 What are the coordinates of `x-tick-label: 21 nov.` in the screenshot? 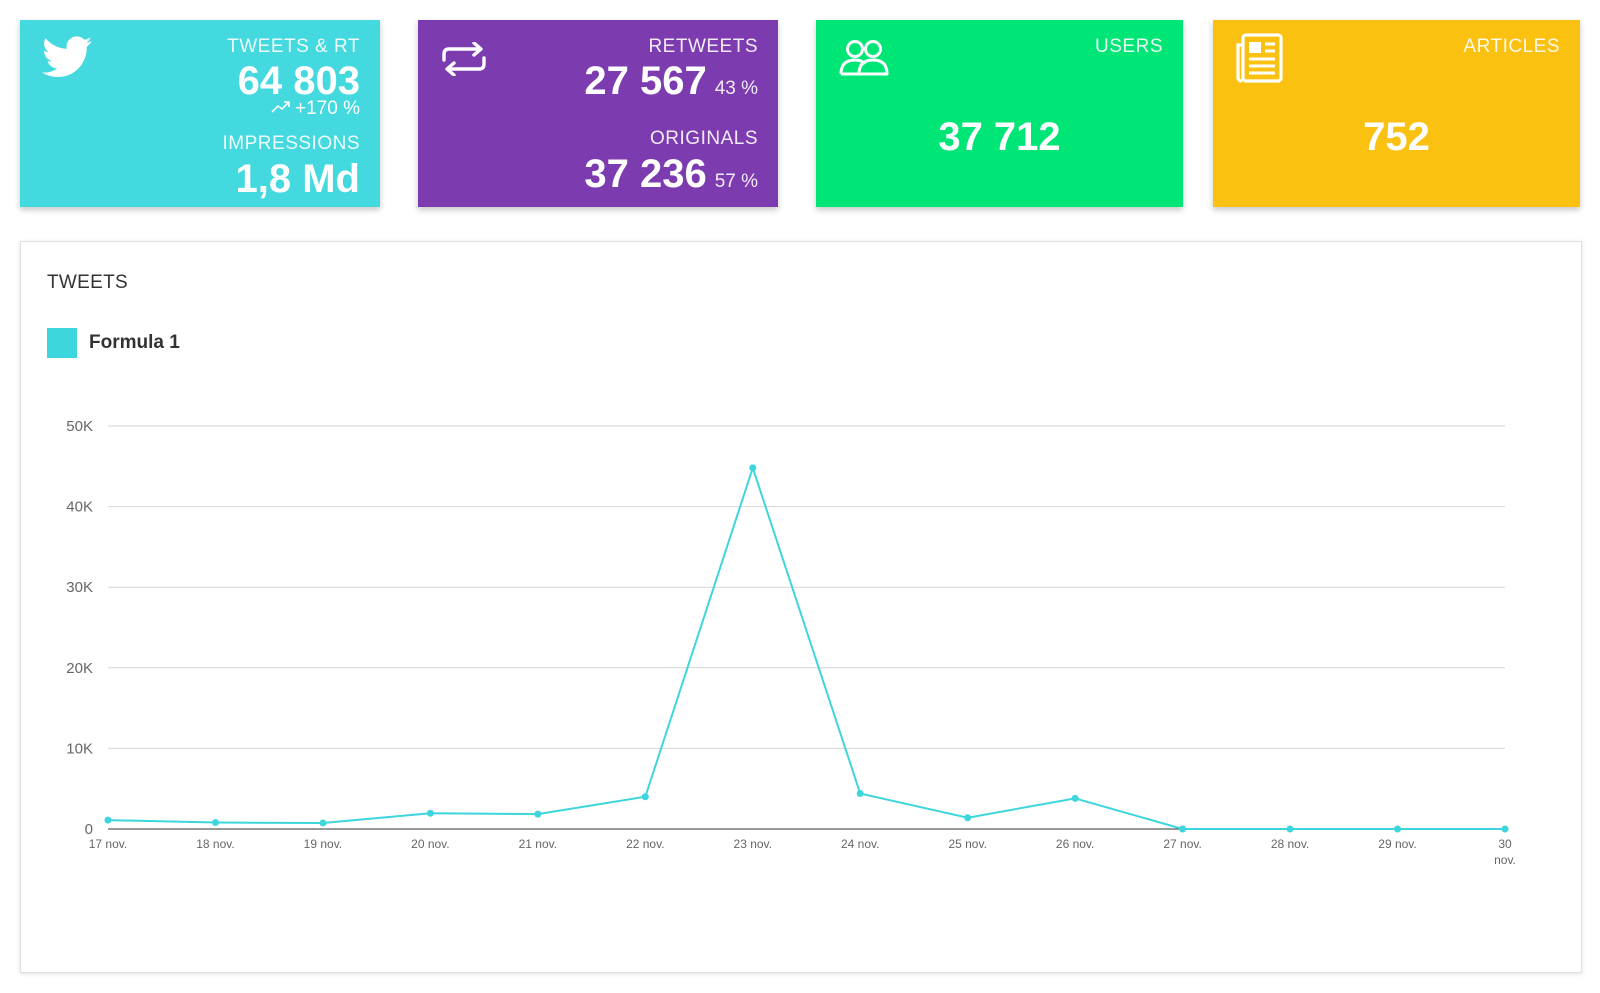 It's located at (538, 844).